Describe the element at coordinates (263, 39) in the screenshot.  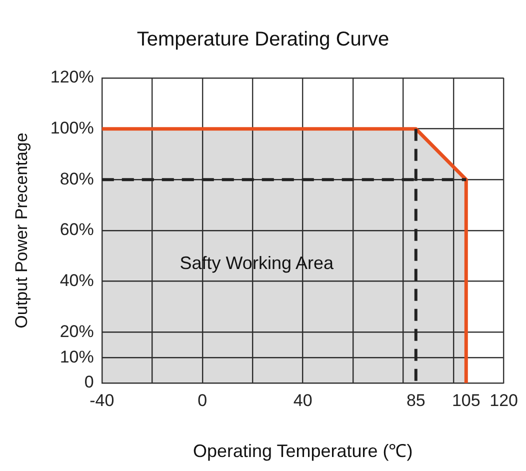
I see `chart-title: Temperature Derating Curve` at that location.